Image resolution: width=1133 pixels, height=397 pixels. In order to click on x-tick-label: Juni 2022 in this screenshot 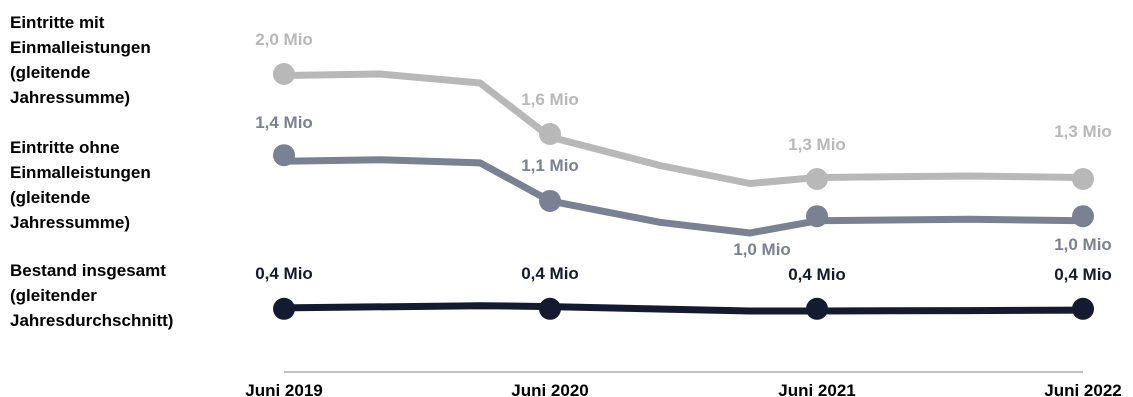, I will do `click(1083, 389)`.